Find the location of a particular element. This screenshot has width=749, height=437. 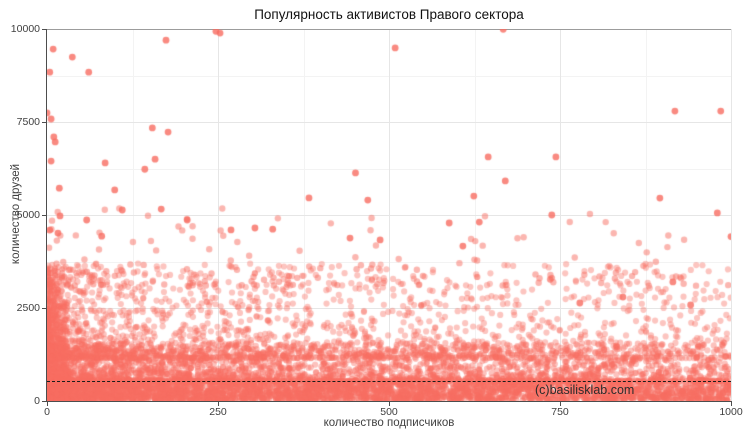

watermark-text: (c)basilisklab.com is located at coordinates (585, 390).